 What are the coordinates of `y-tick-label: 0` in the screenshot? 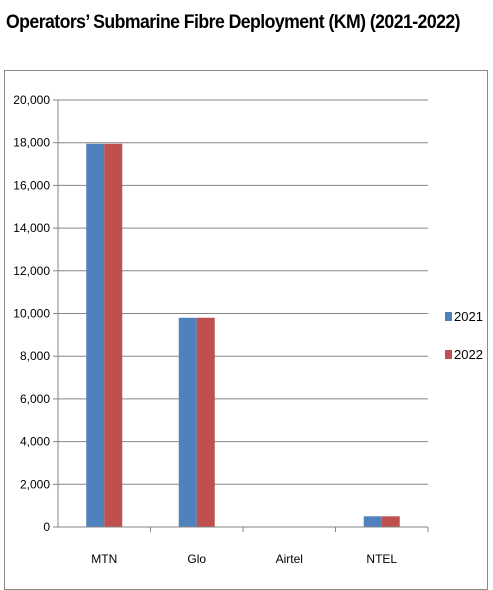 It's located at (46, 527).